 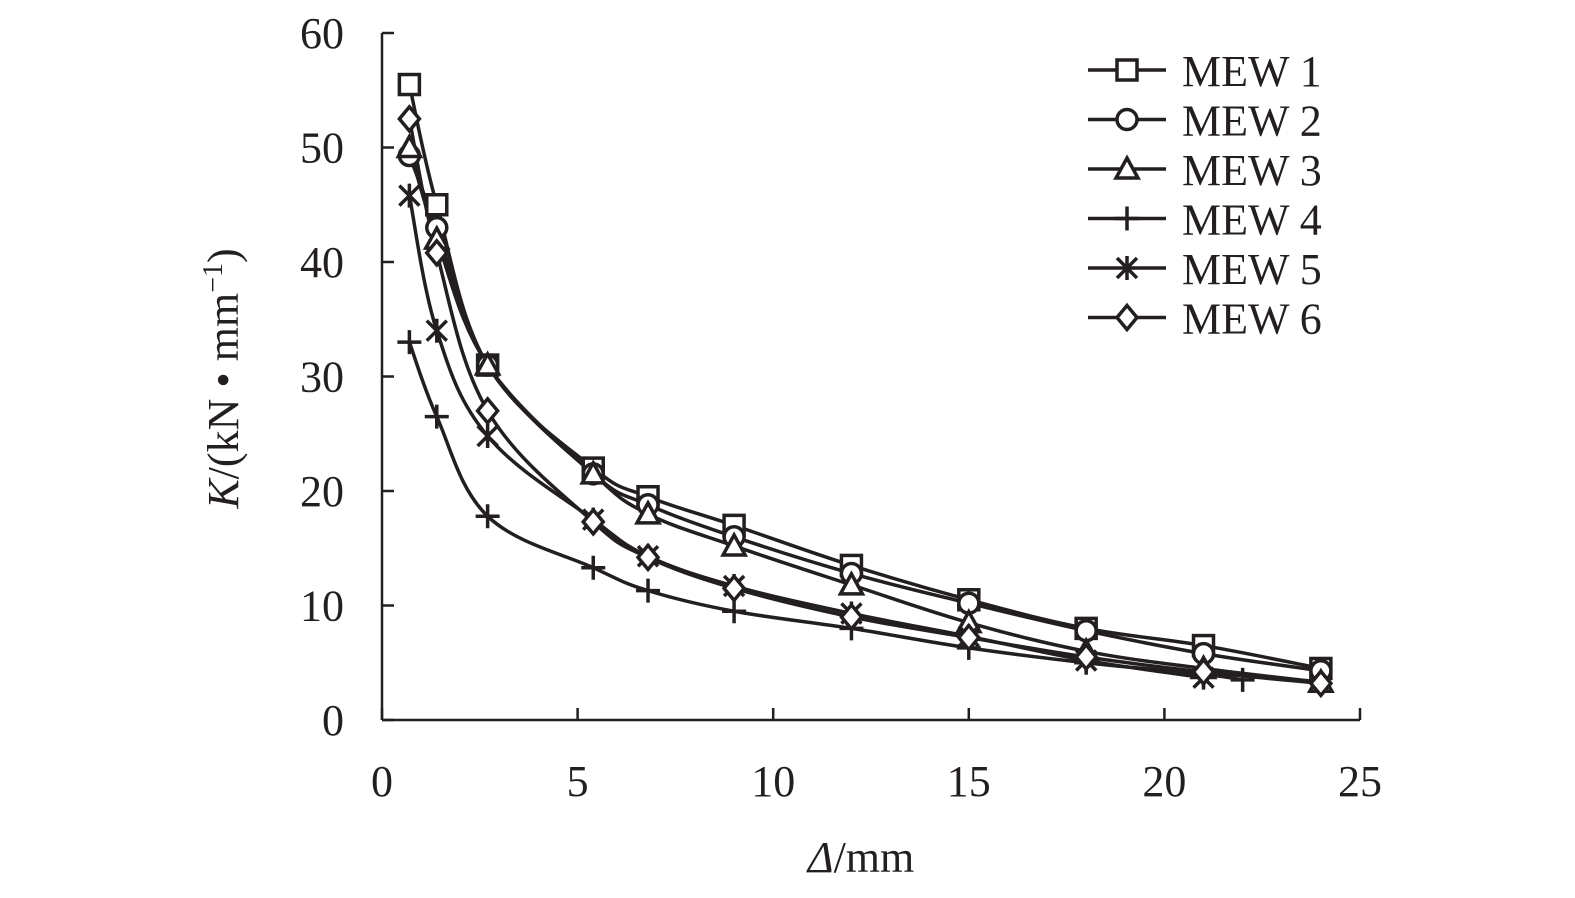 I want to click on x-tick-label: 5, so click(x=578, y=781).